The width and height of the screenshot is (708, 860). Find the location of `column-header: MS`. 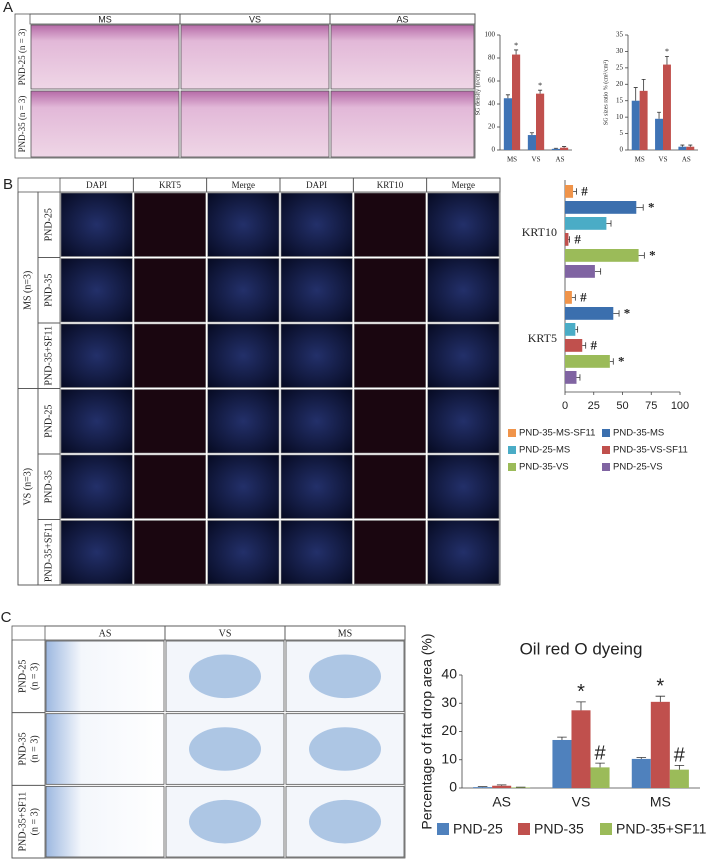

column-header: MS is located at coordinates (105, 19).